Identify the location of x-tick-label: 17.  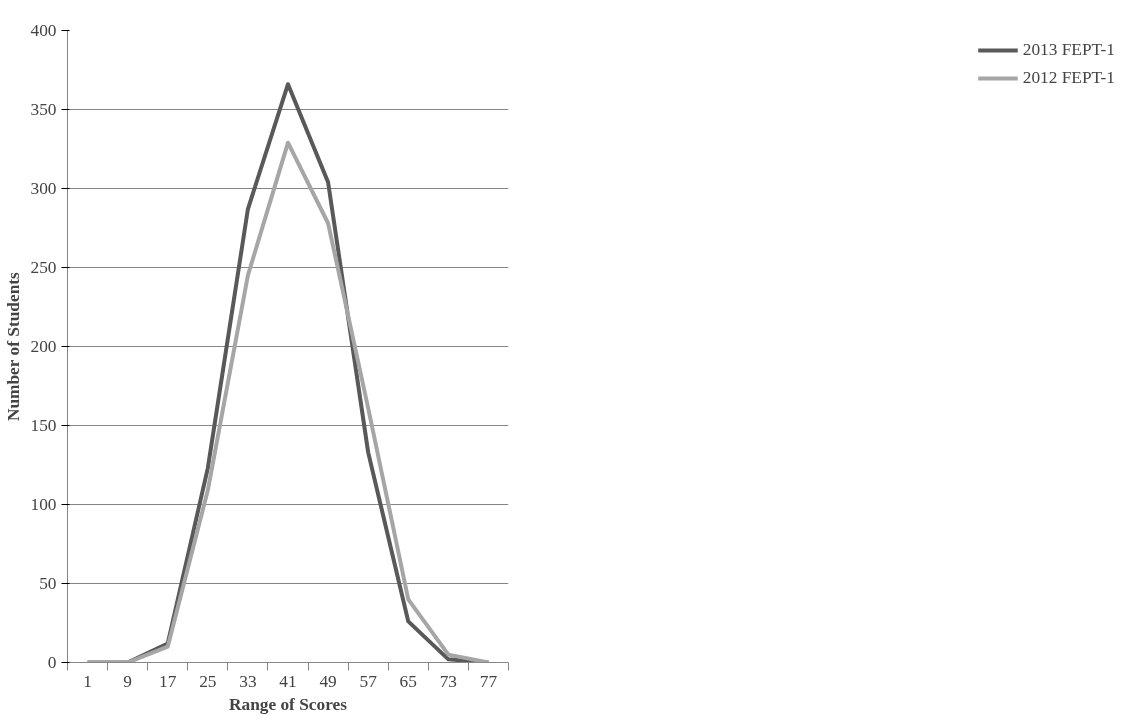
(168, 681).